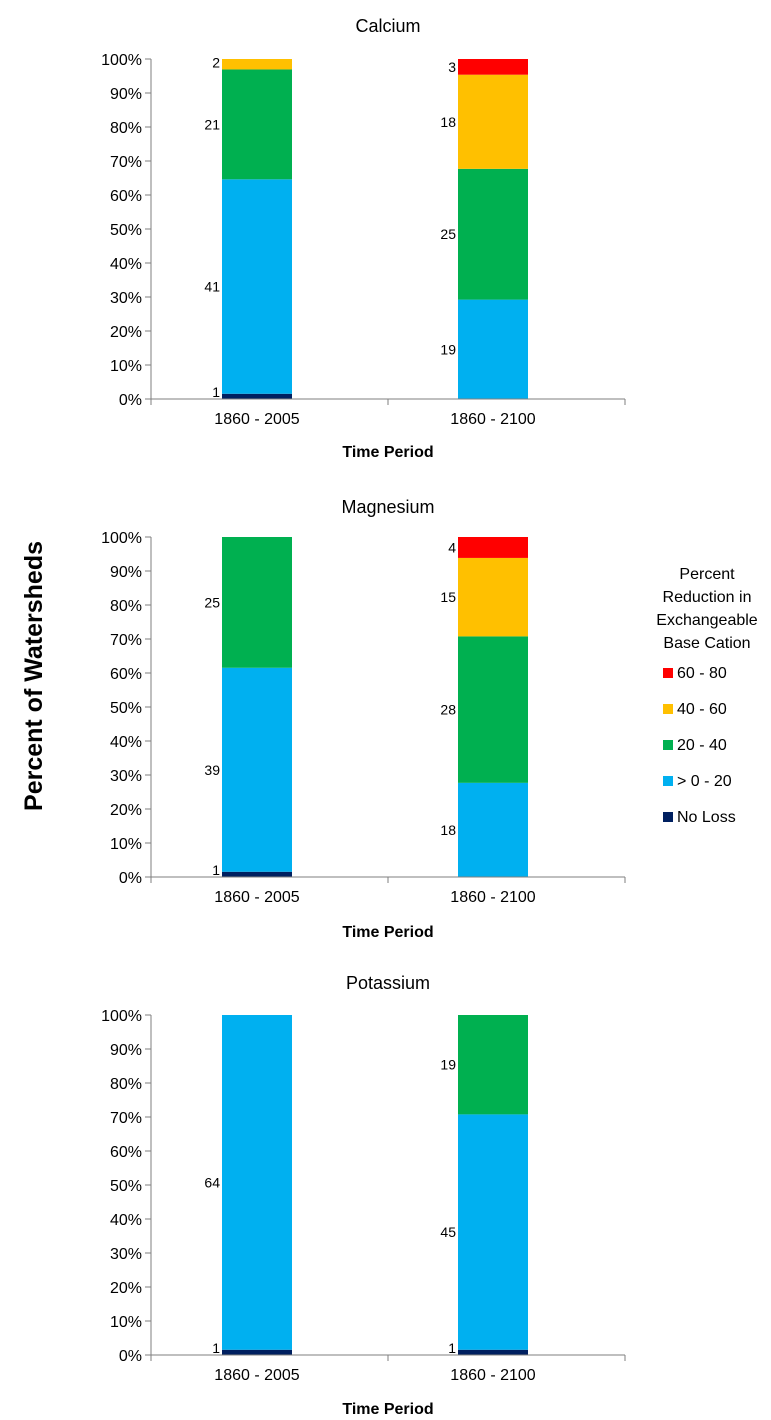  Describe the element at coordinates (212, 124) in the screenshot. I see `data-label: 21` at that location.